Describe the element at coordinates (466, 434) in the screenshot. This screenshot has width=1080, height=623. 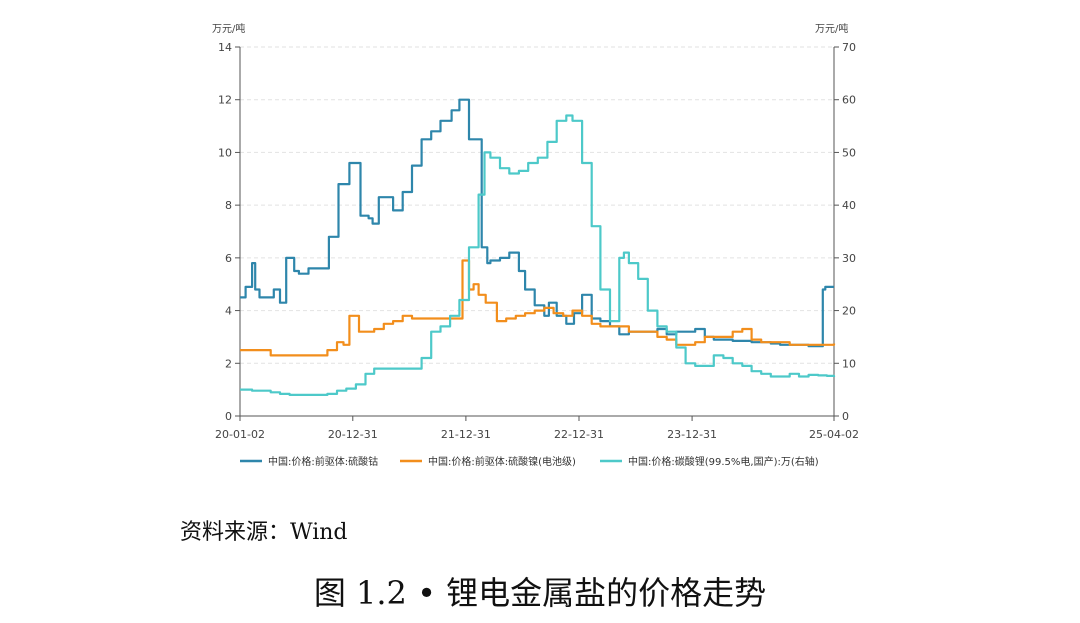
I see `x-tick-label-21-12-31: 21-12-31` at that location.